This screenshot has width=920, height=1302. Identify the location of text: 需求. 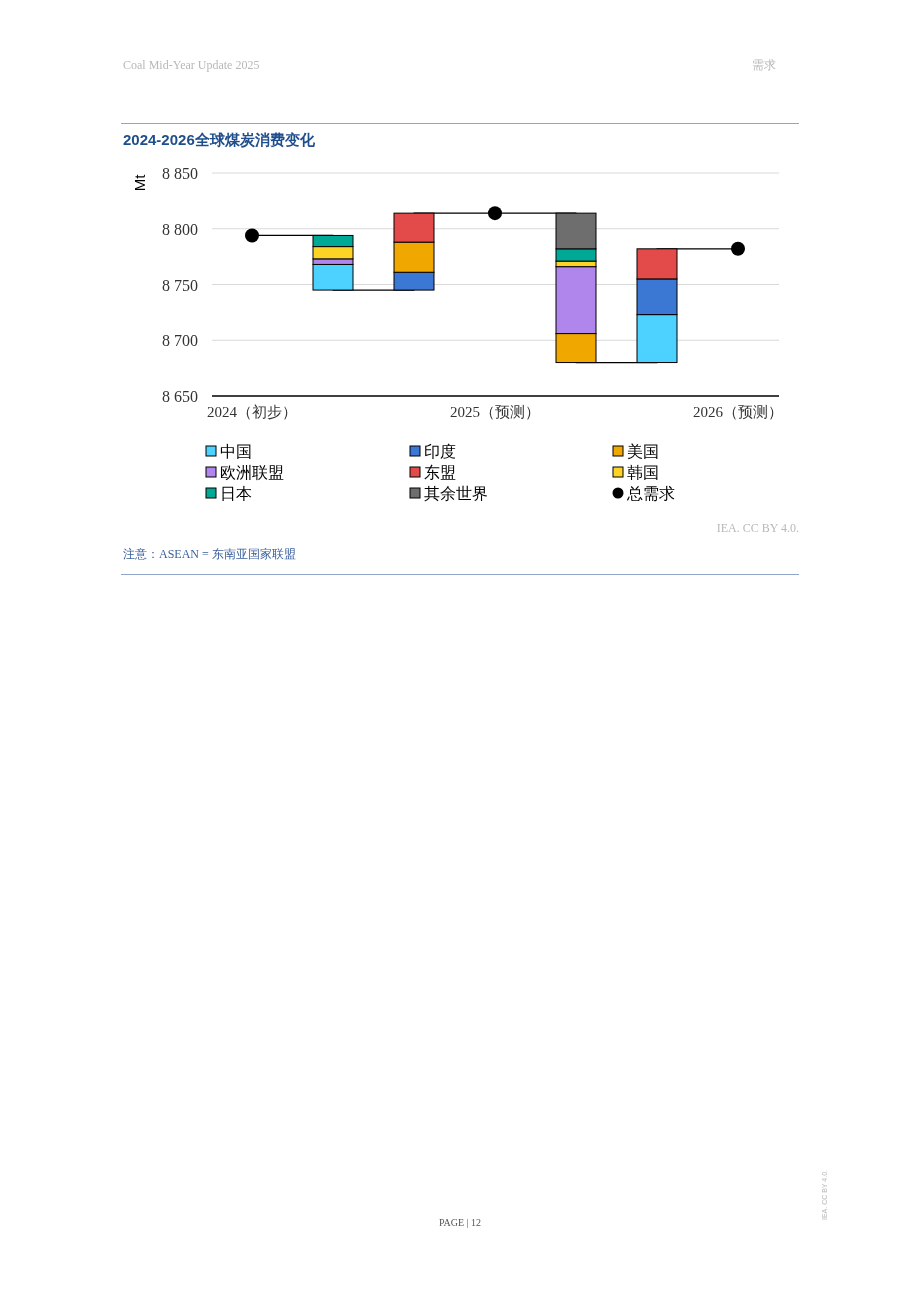
(764, 65).